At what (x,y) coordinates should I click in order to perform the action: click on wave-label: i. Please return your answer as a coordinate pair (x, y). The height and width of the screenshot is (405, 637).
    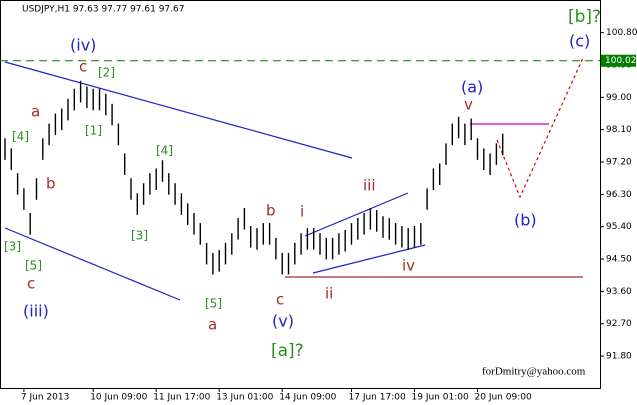
    Looking at the image, I should click on (302, 212).